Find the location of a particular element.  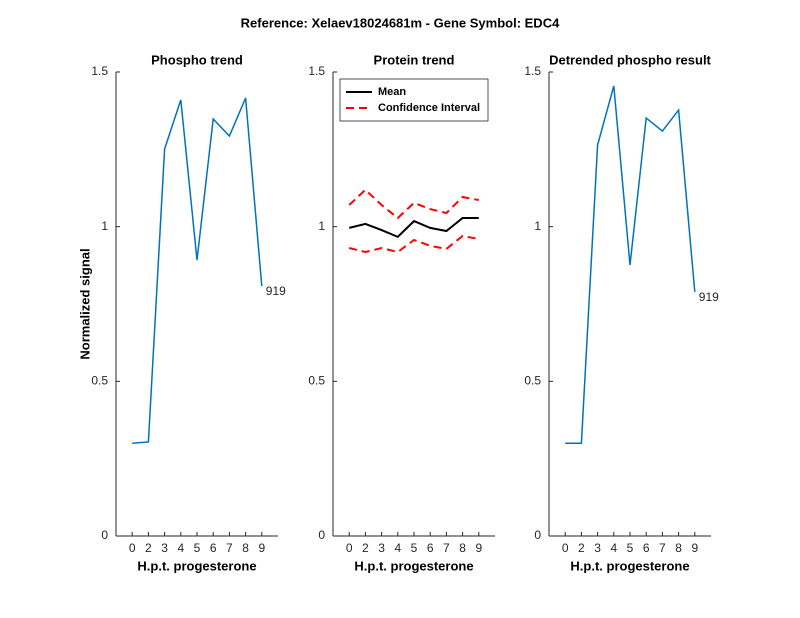

axis-title: Protein trend is located at coordinates (414, 59).